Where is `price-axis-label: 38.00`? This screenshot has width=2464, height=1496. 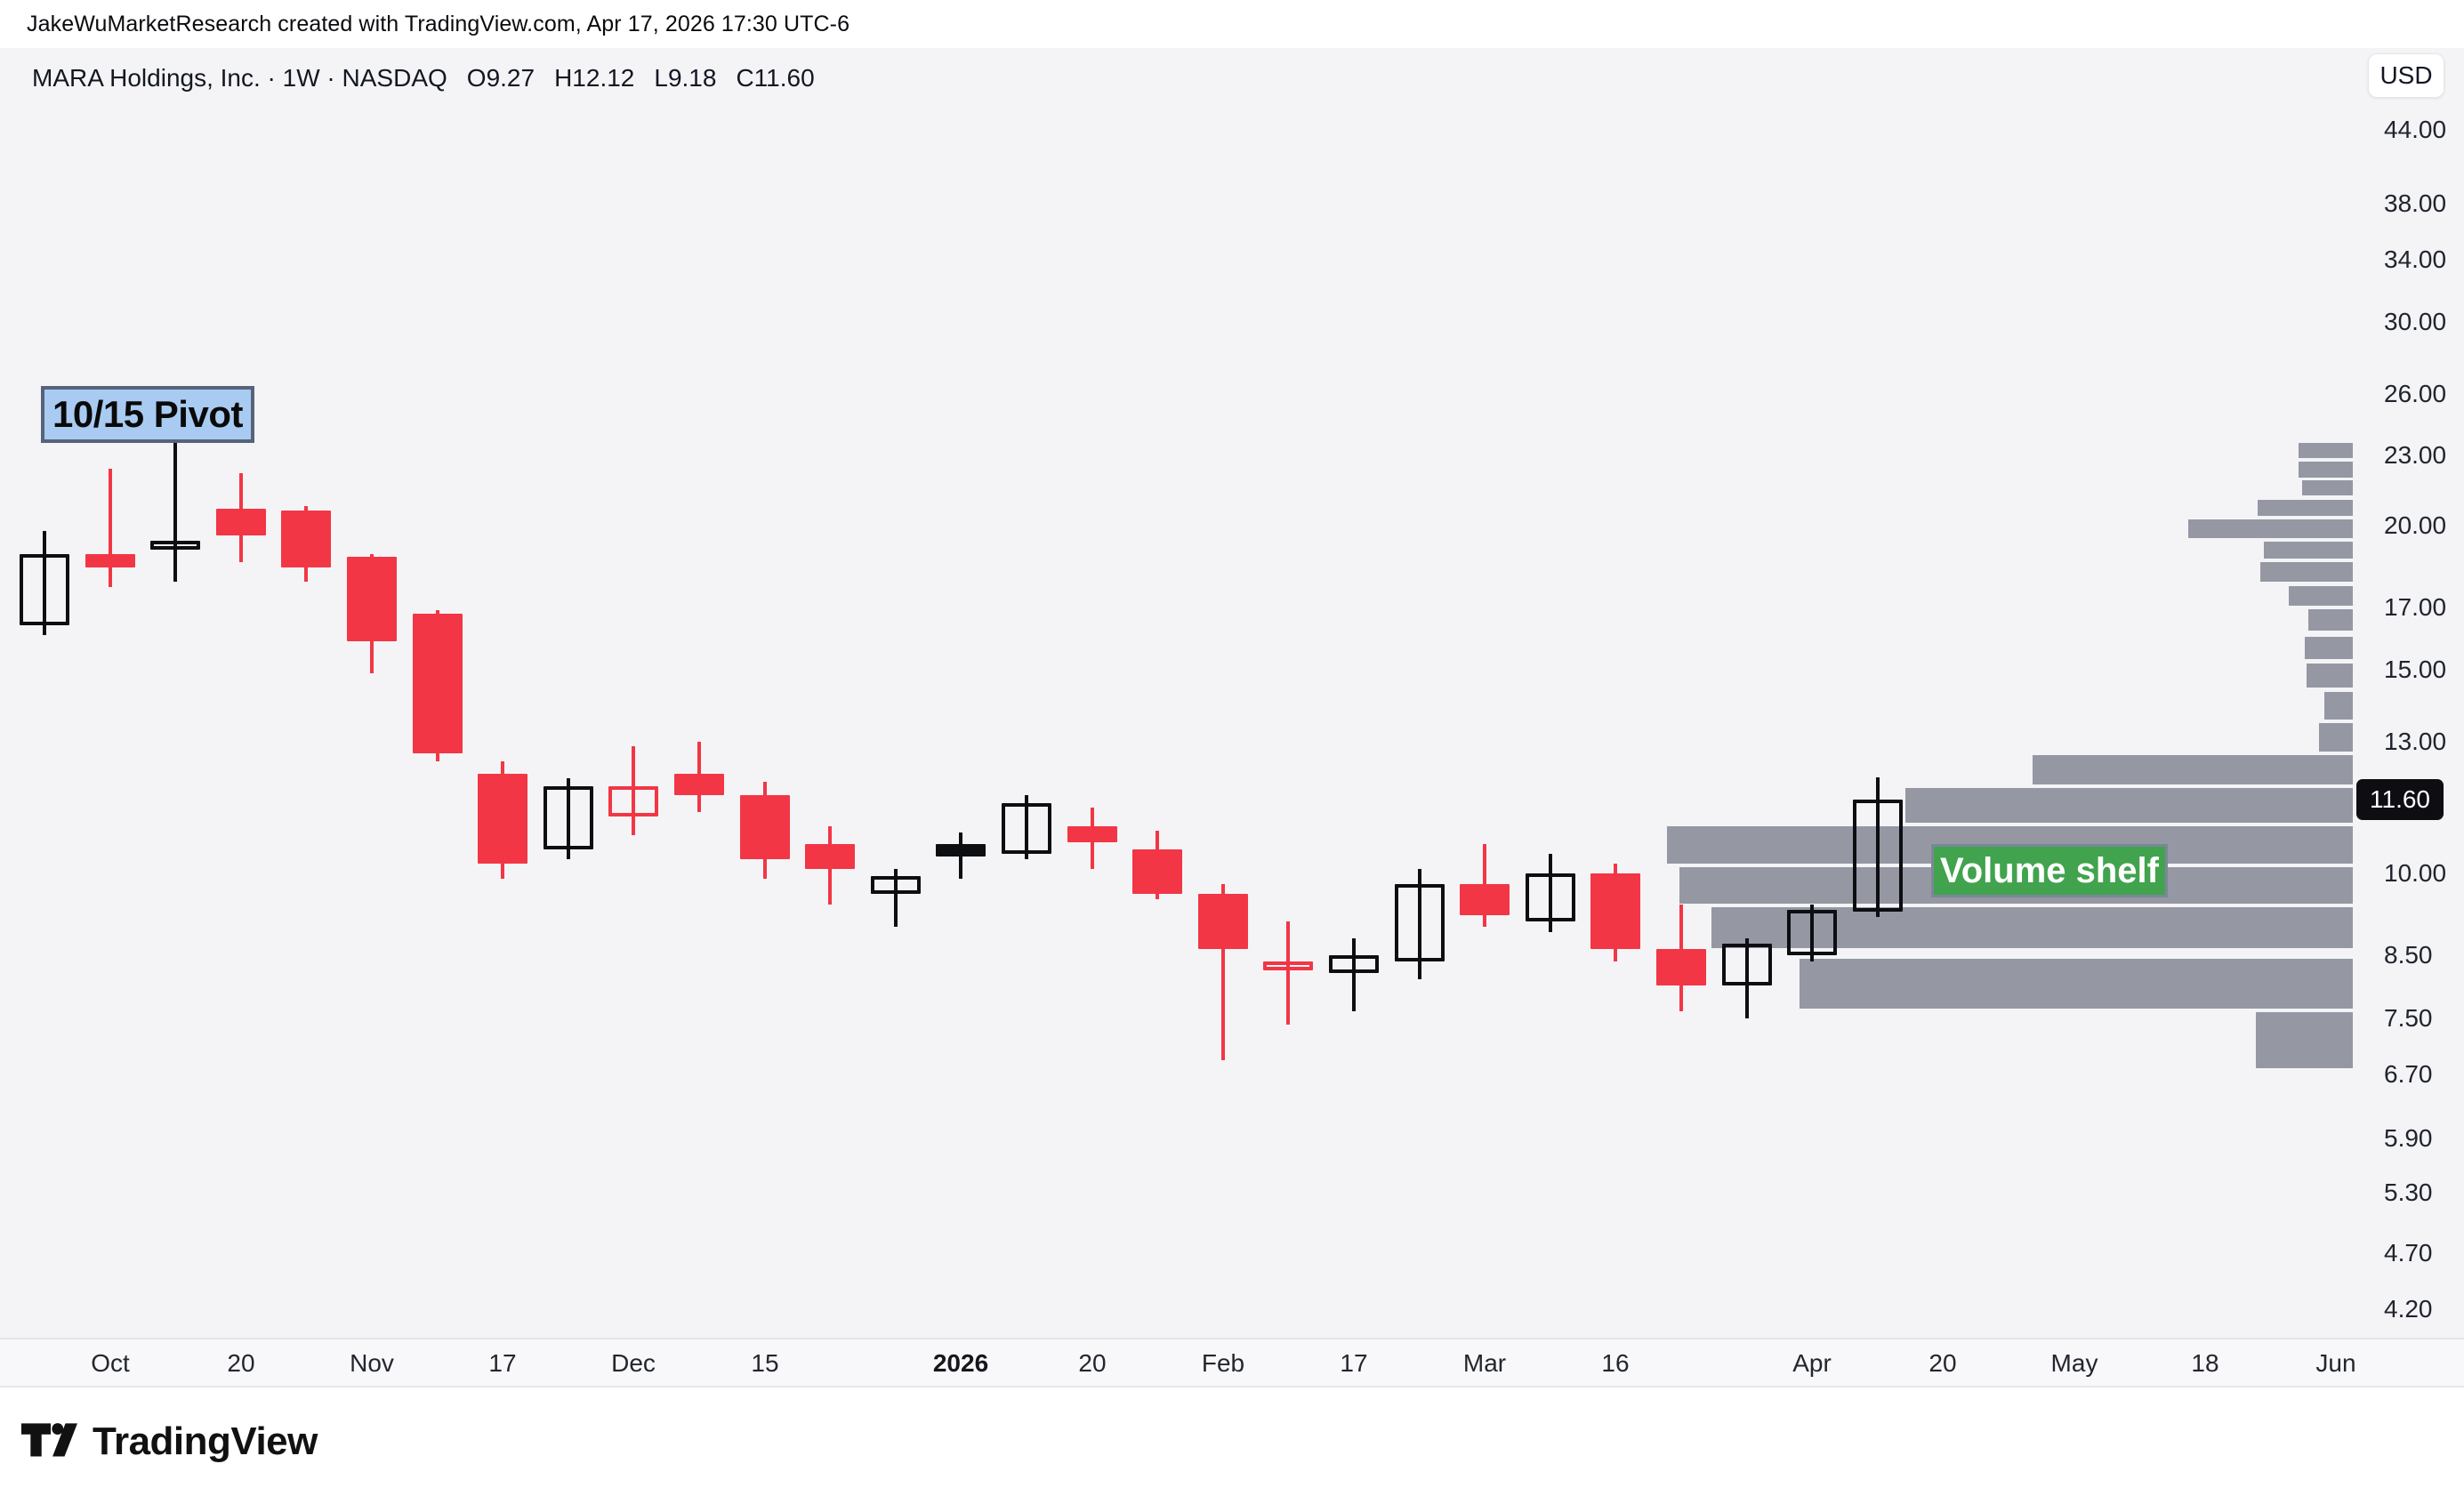
price-axis-label: 38.00 is located at coordinates (2415, 203).